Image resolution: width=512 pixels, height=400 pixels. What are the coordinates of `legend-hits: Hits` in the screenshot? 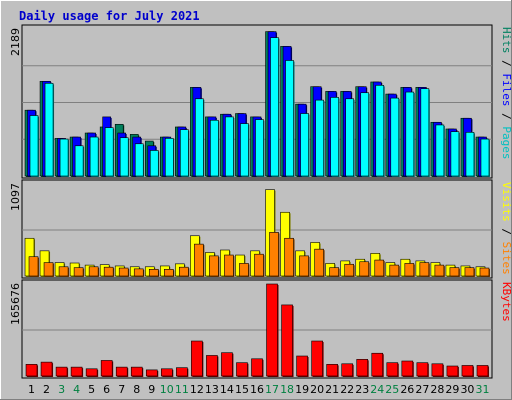 It's located at (506, 40).